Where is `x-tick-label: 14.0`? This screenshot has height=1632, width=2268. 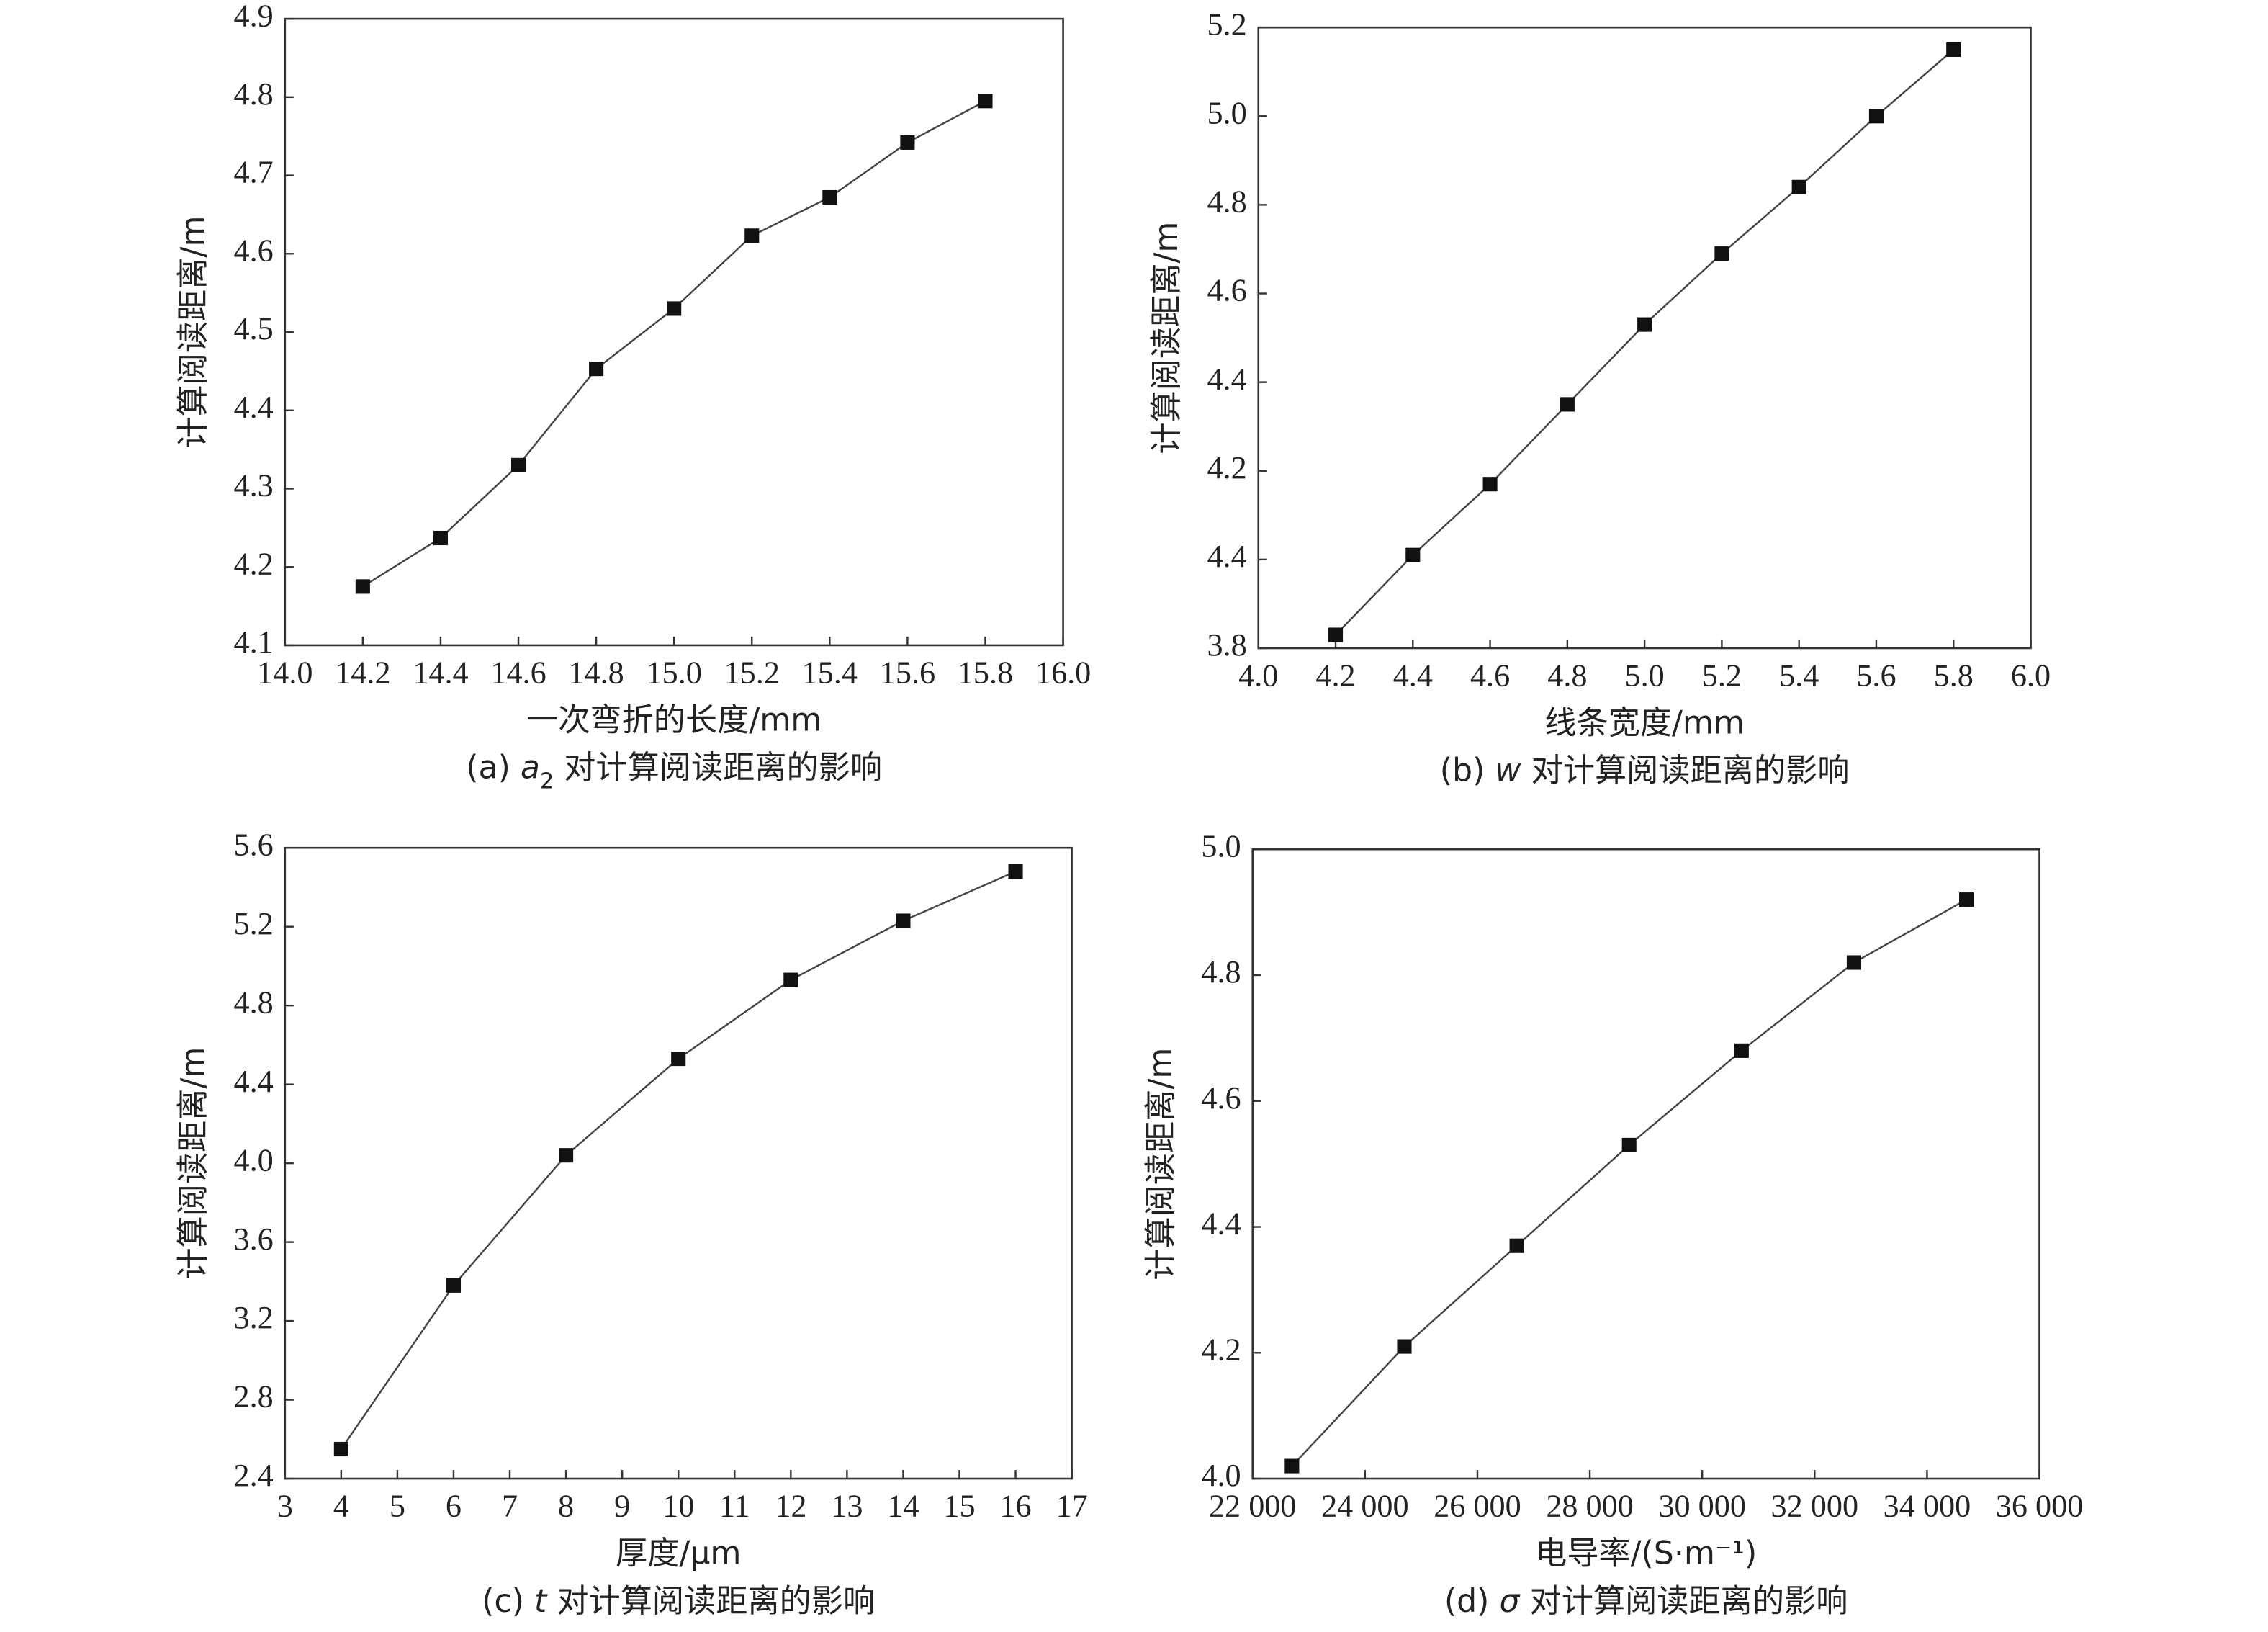 x-tick-label: 14.0 is located at coordinates (284, 672).